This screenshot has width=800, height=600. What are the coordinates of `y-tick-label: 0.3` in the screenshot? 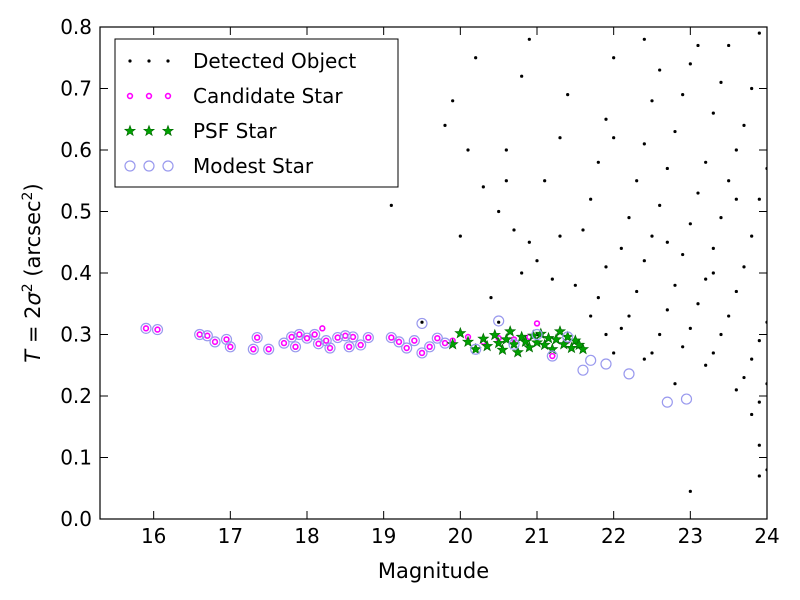 It's located at (76, 335).